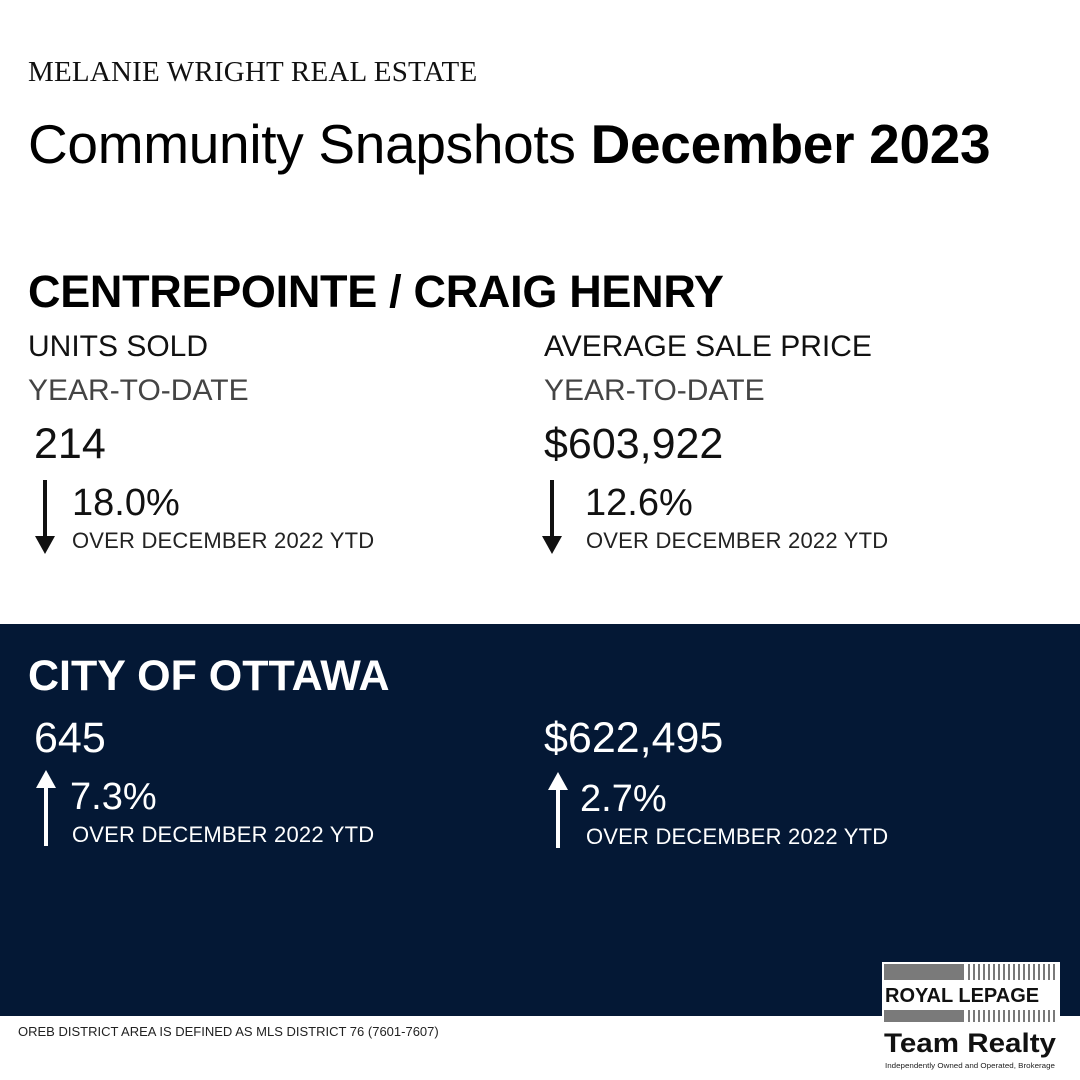 The image size is (1080, 1080). I want to click on units-sold-value: 214, so click(70, 444).